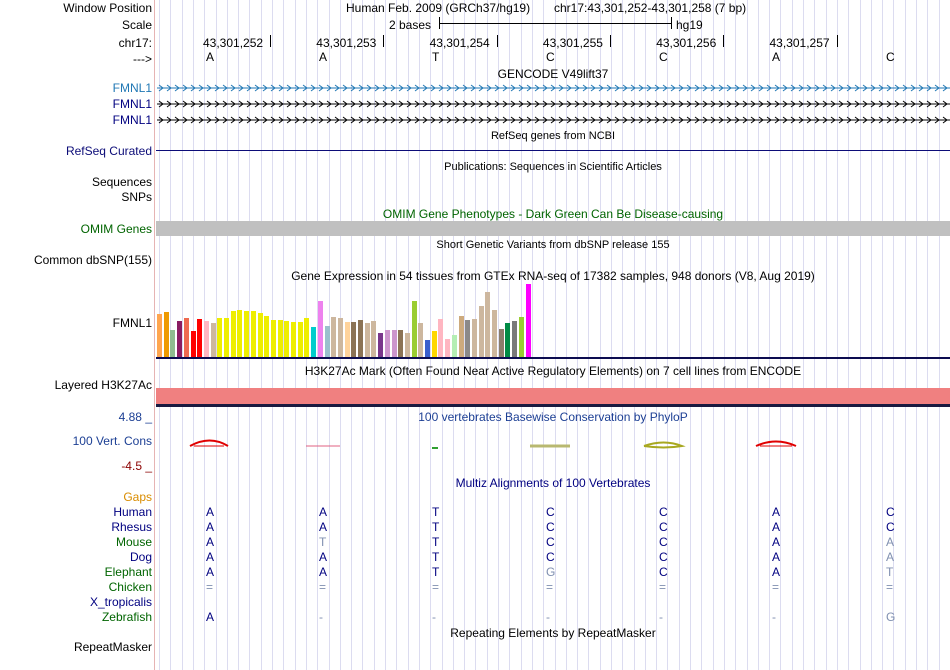  Describe the element at coordinates (321, 617) in the screenshot. I see `alignment-base: -` at that location.